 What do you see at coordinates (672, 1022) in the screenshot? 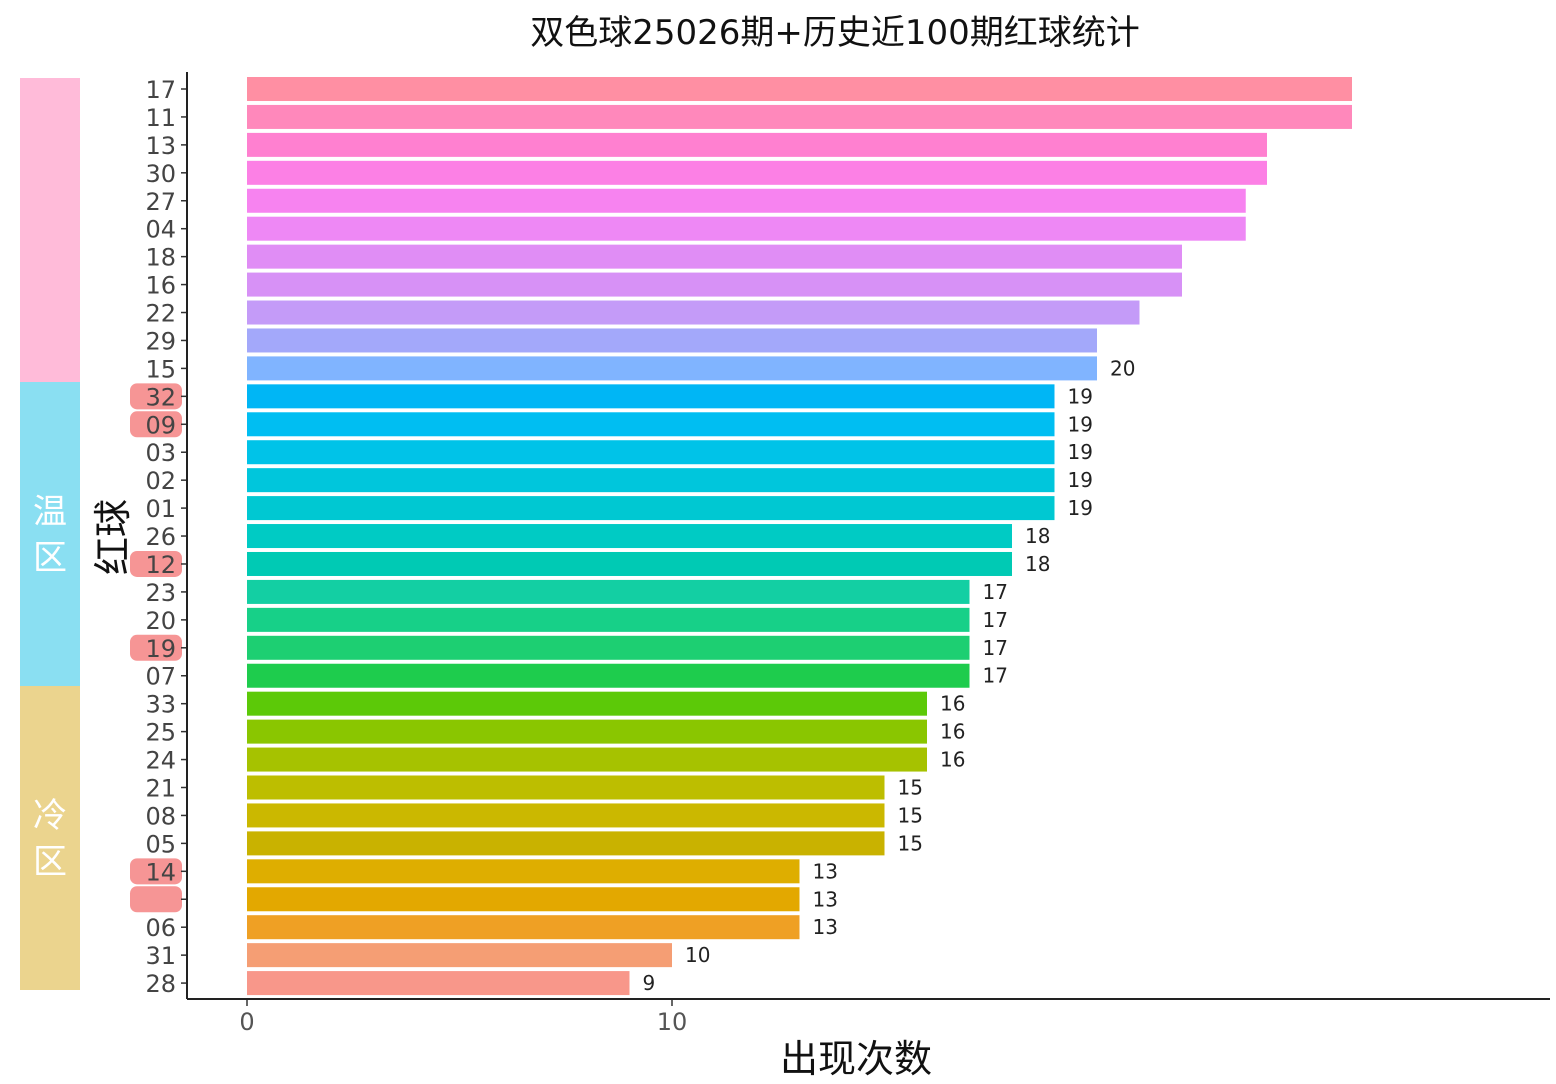
I see `x-tick-label: 10` at bounding box center [672, 1022].